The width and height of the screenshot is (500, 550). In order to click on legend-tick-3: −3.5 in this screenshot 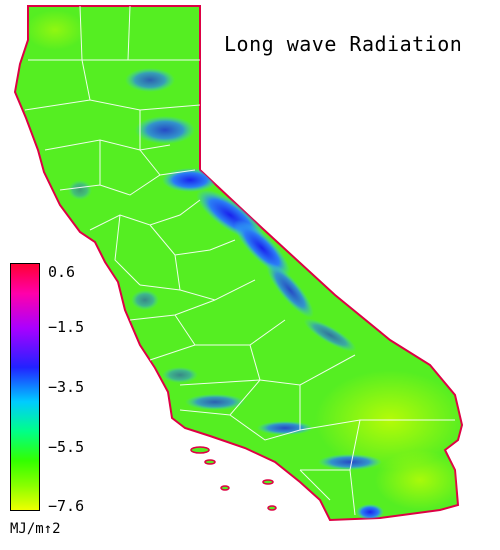, I will do `click(66, 387)`.